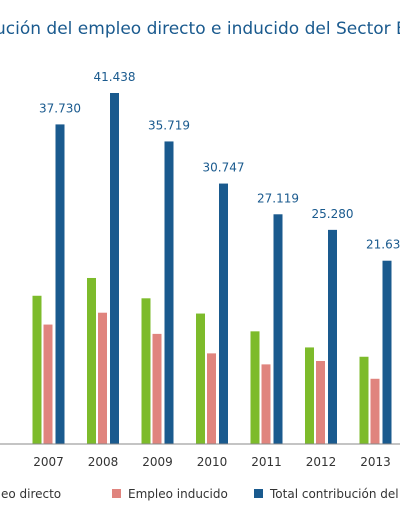  Describe the element at coordinates (333, 214) in the screenshot. I see `data-label: 25.280` at that location.